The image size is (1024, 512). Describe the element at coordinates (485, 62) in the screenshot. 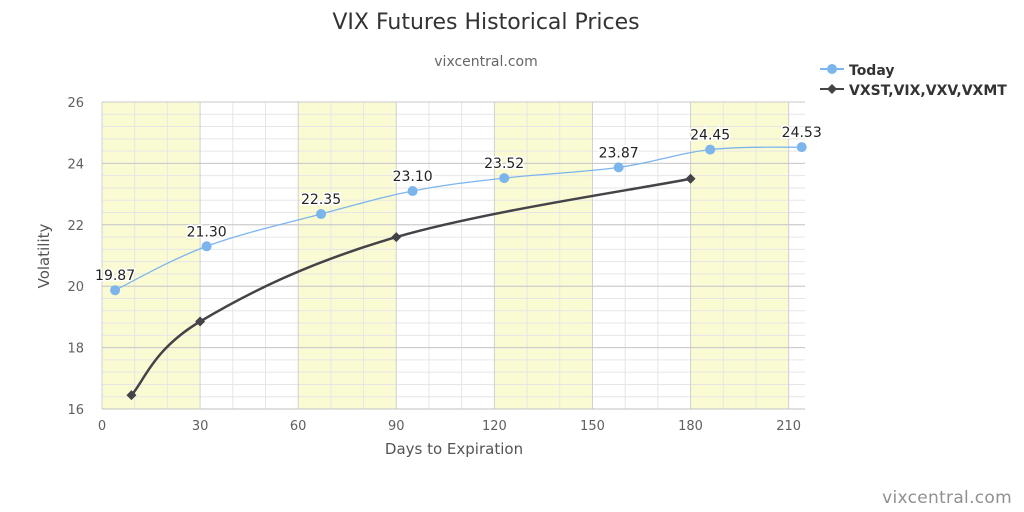

I see `chart-subtitle: vixcentral.com` at that location.